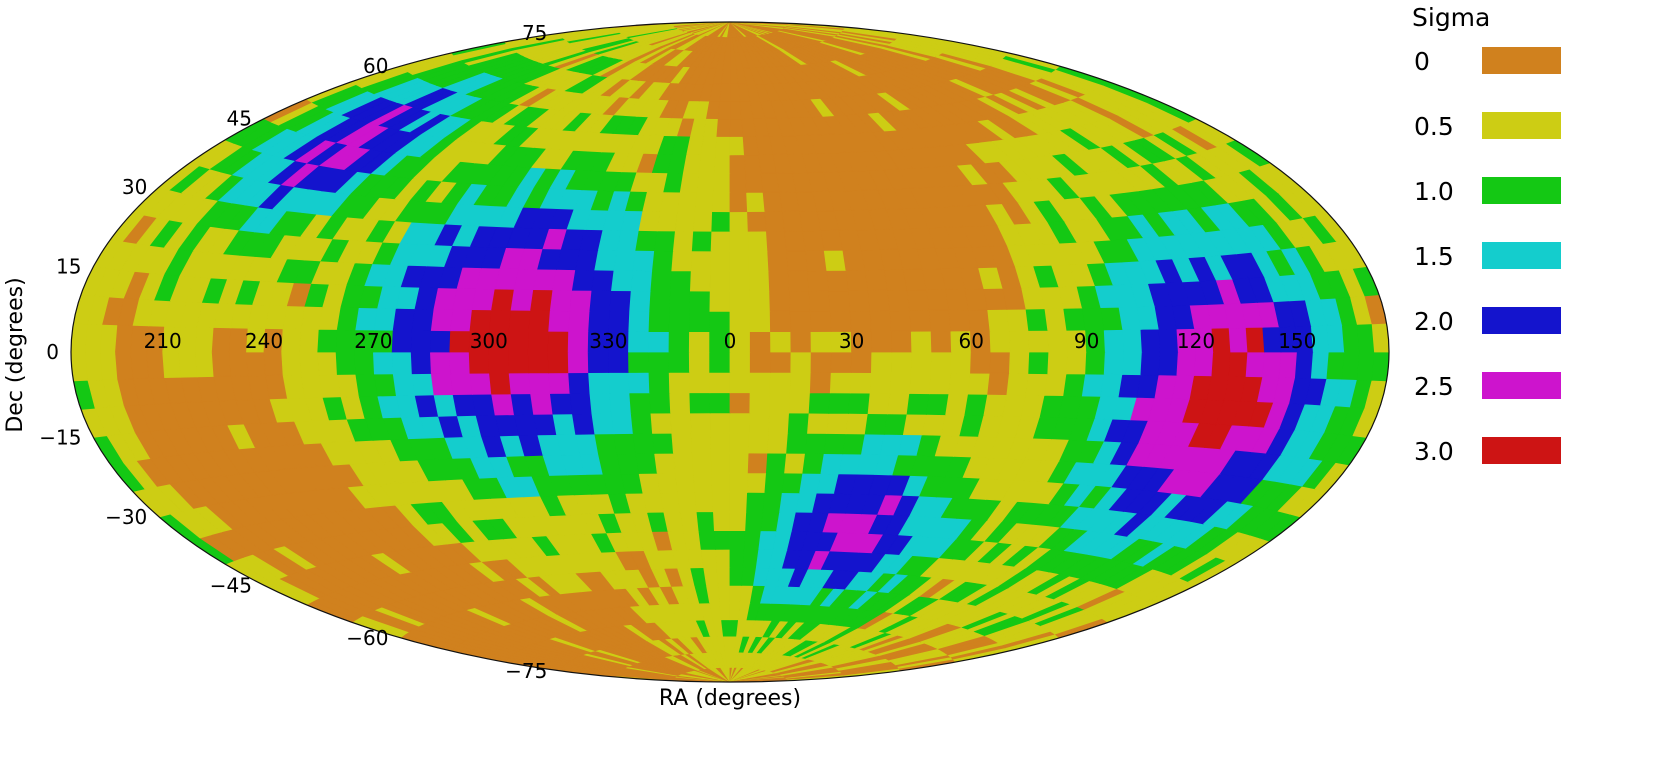 The height and width of the screenshot is (758, 1663). What do you see at coordinates (1434, 386) in the screenshot?
I see `legend-label: 2.5` at bounding box center [1434, 386].